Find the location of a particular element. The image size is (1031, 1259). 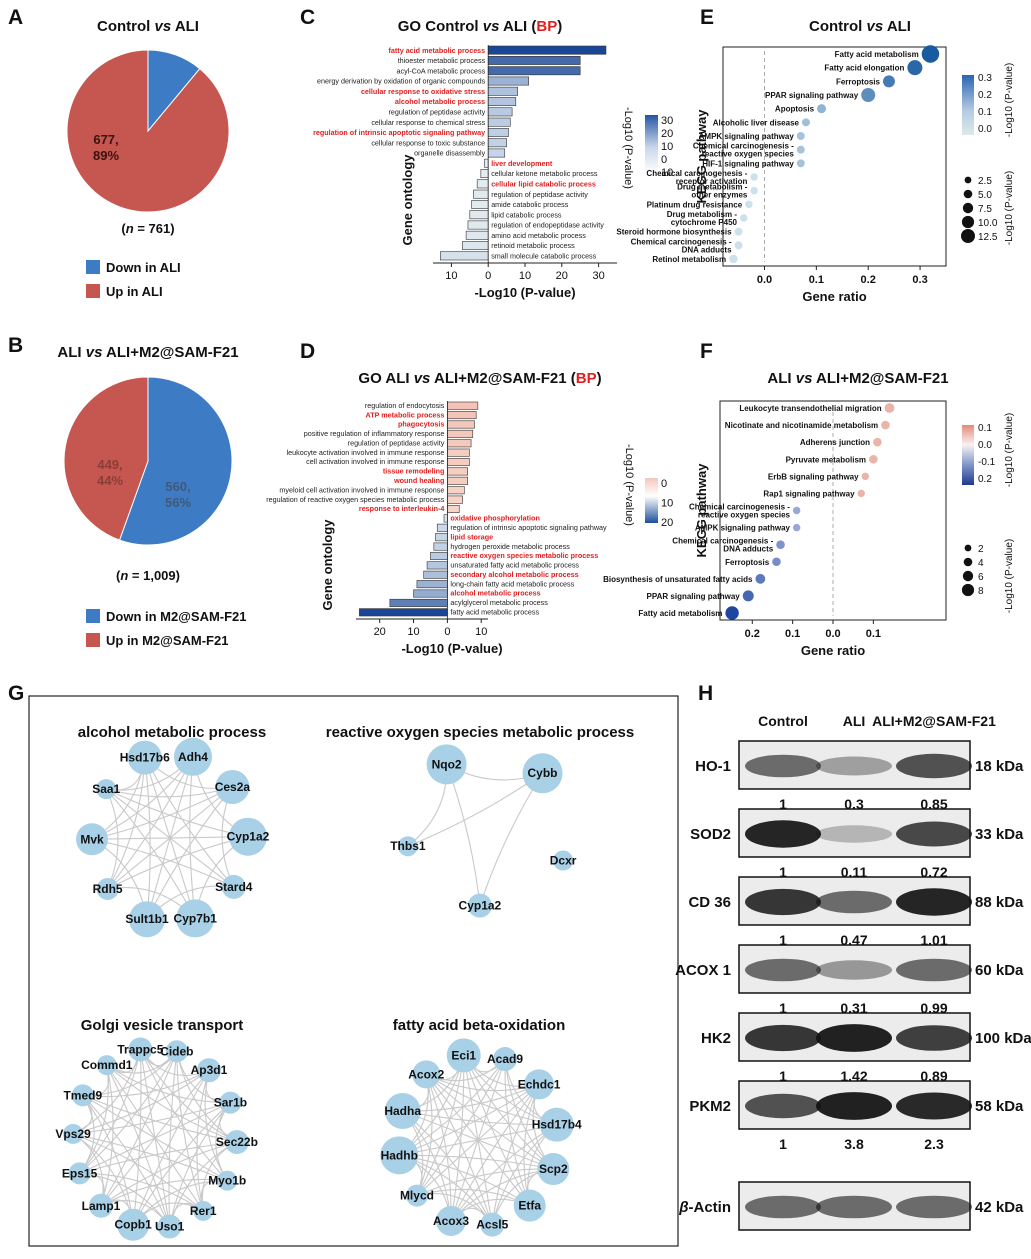

go-term-label: cellular ketone metabolic process is located at coordinates (544, 173).